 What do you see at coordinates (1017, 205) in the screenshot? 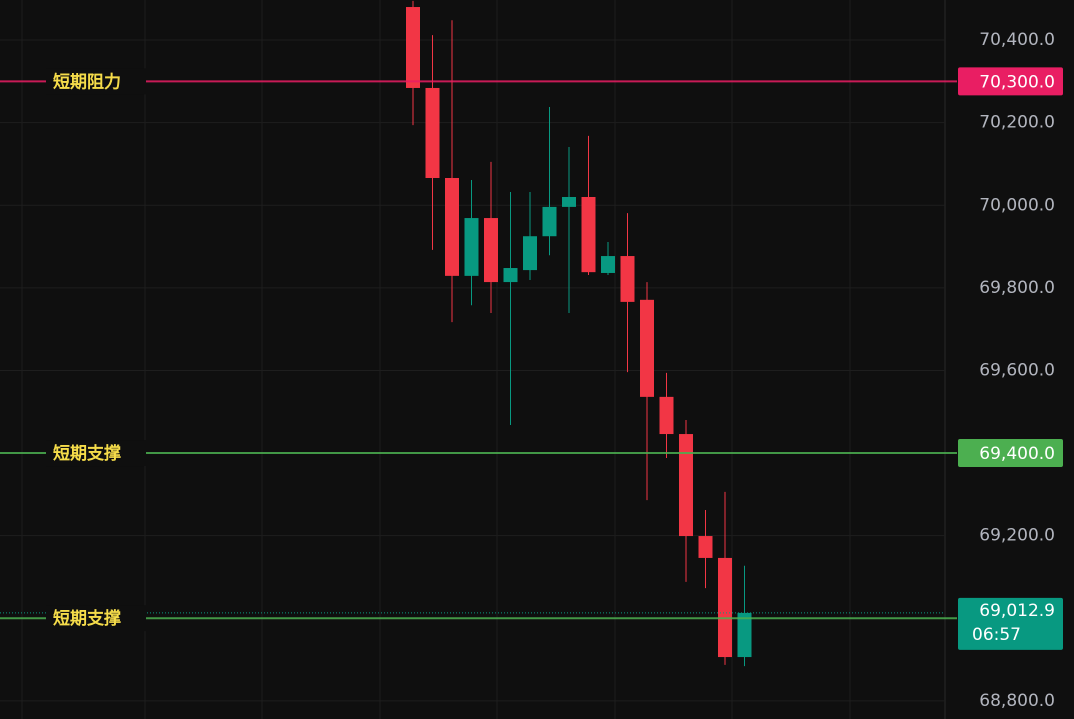
I see `y-tick-label: 70,000.0` at bounding box center [1017, 205].